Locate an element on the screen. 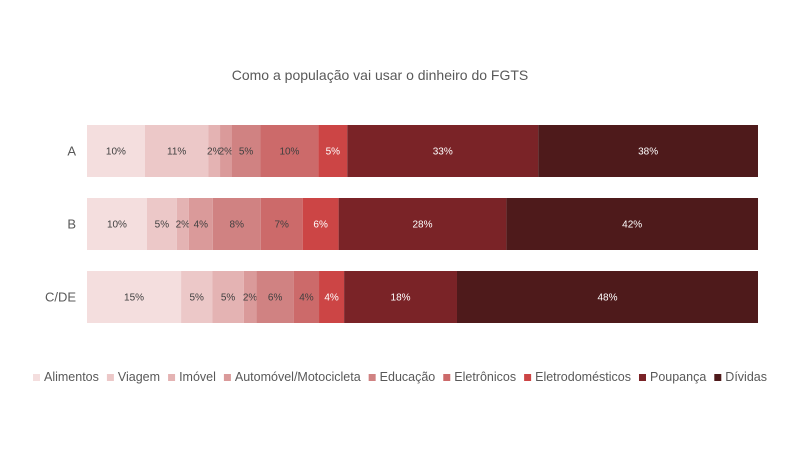 This screenshot has width=800, height=450. category-label-b: B is located at coordinates (71, 224).